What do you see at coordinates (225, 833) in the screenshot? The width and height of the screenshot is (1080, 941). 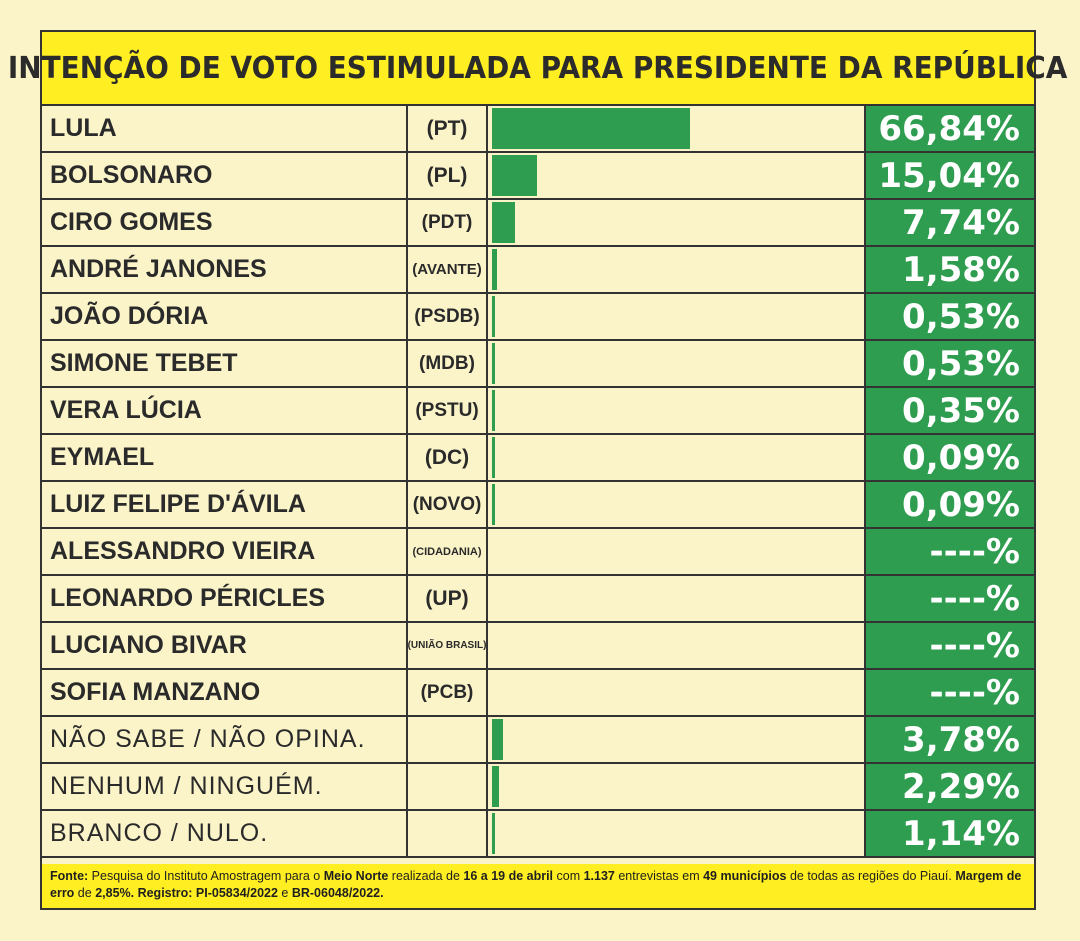 I see `candidate-name: BRANCO / NULO.` at bounding box center [225, 833].